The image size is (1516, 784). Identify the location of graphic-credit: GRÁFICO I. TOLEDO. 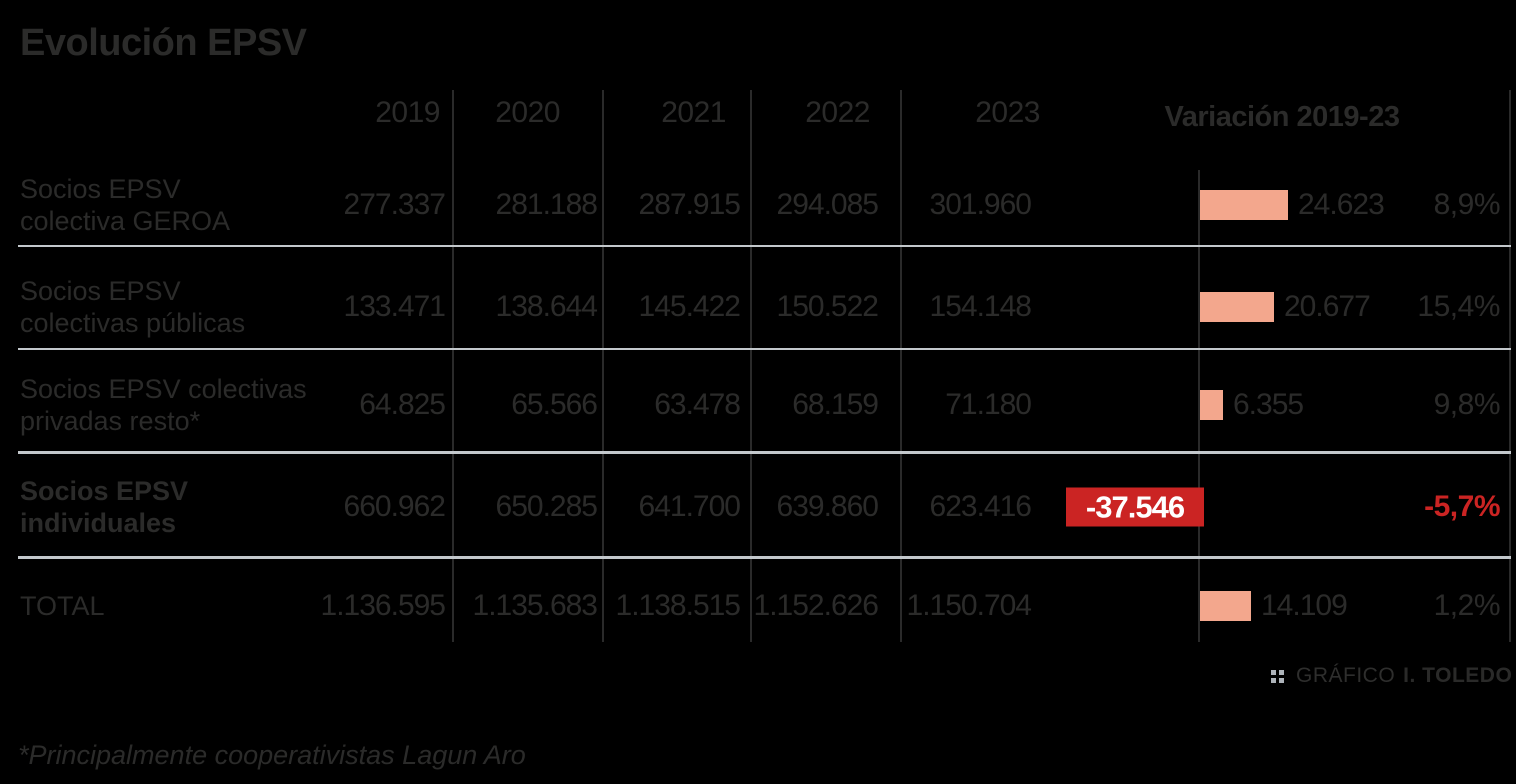
(1391, 676).